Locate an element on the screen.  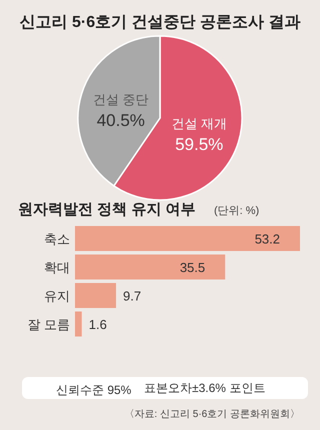
y-tick-label: 확대 is located at coordinates (57, 267).